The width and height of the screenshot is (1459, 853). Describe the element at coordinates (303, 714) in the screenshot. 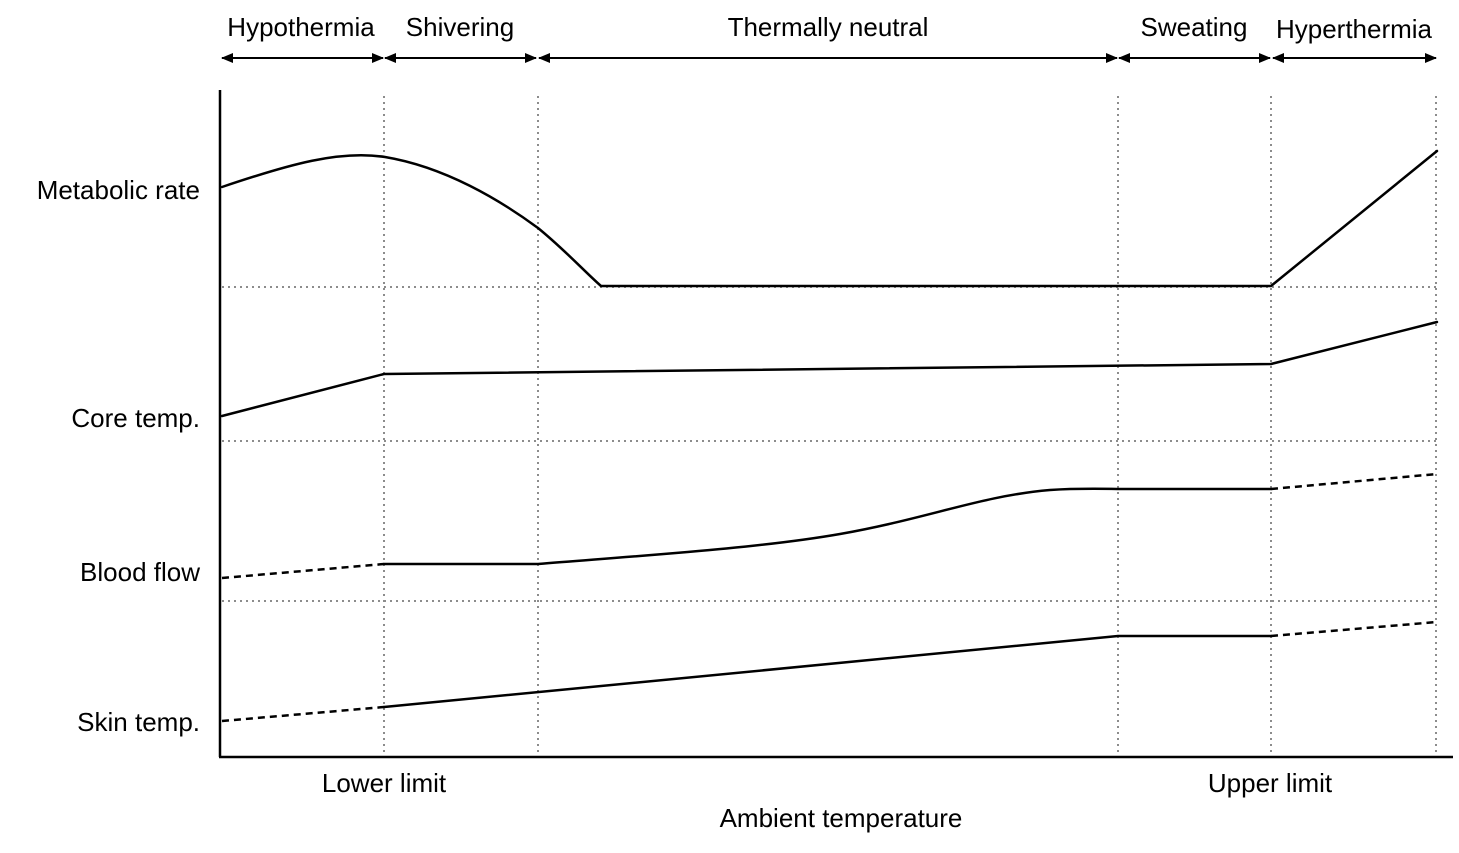

I see `skin-temp-dashed-left` at that location.